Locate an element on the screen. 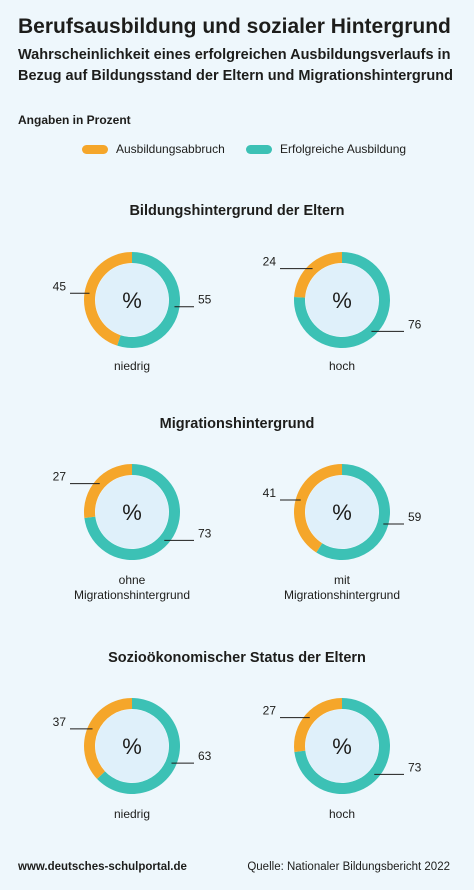 The height and width of the screenshot is (890, 474). data-label-abbruch: 41 is located at coordinates (270, 493).